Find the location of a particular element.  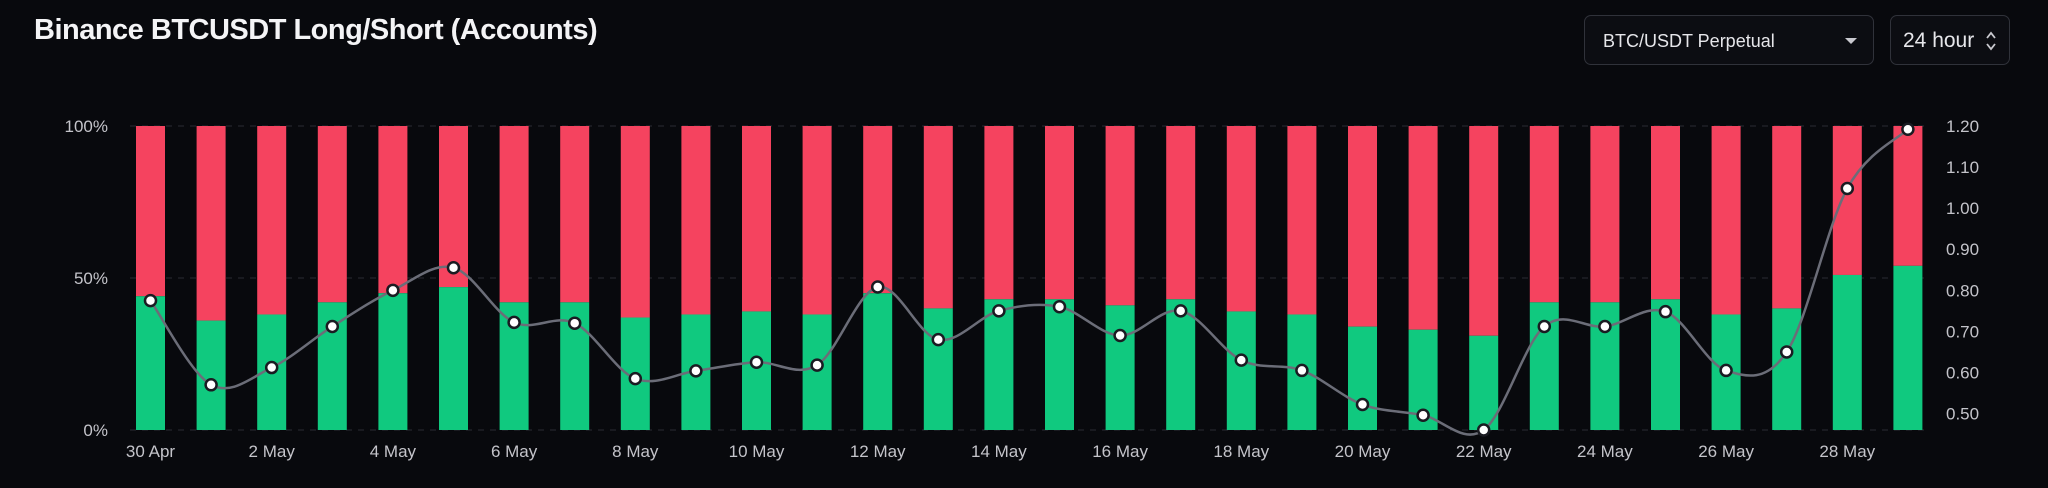

period-select: 24 hour is located at coordinates (1950, 40).